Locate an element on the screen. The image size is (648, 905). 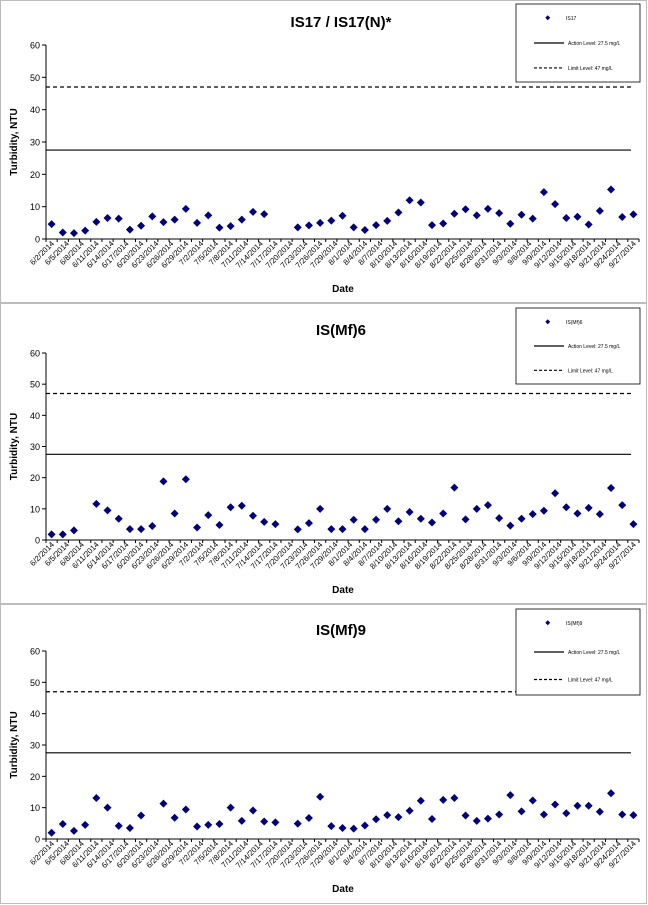
legend-label-series: IS(Mf)6 is located at coordinates (574, 323).